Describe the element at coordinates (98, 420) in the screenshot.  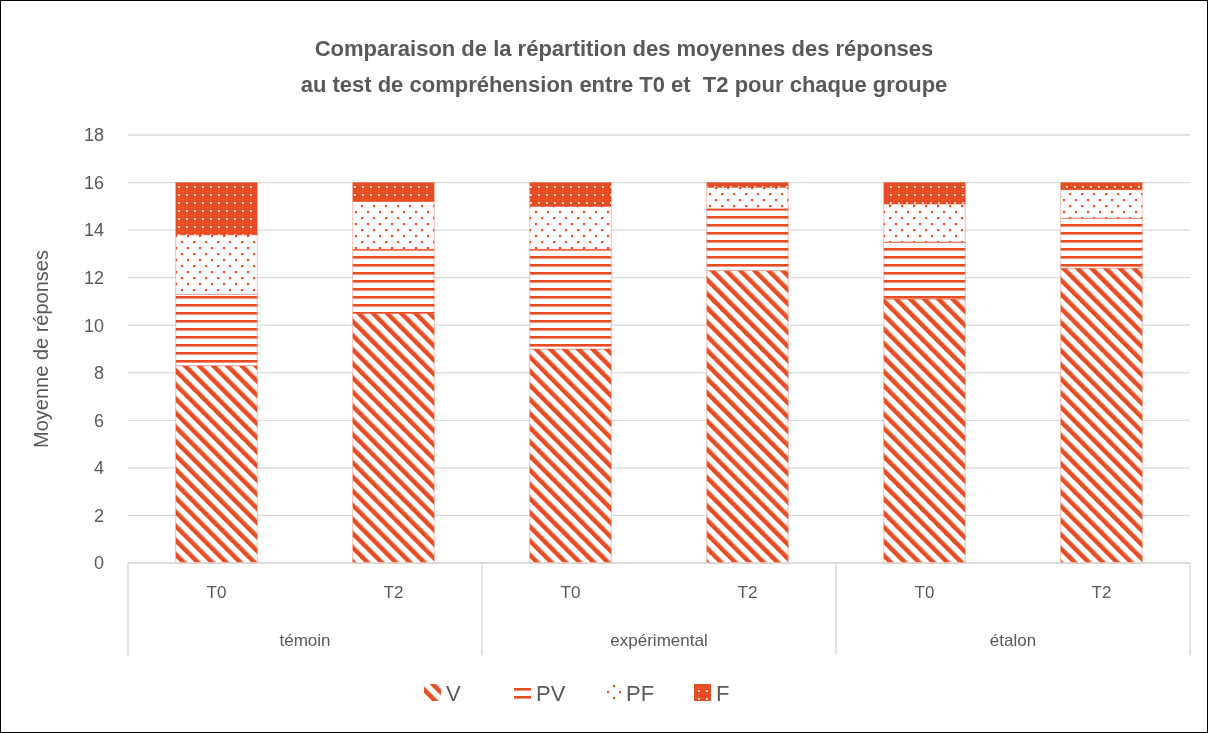
I see `y-tick-label: 6` at that location.